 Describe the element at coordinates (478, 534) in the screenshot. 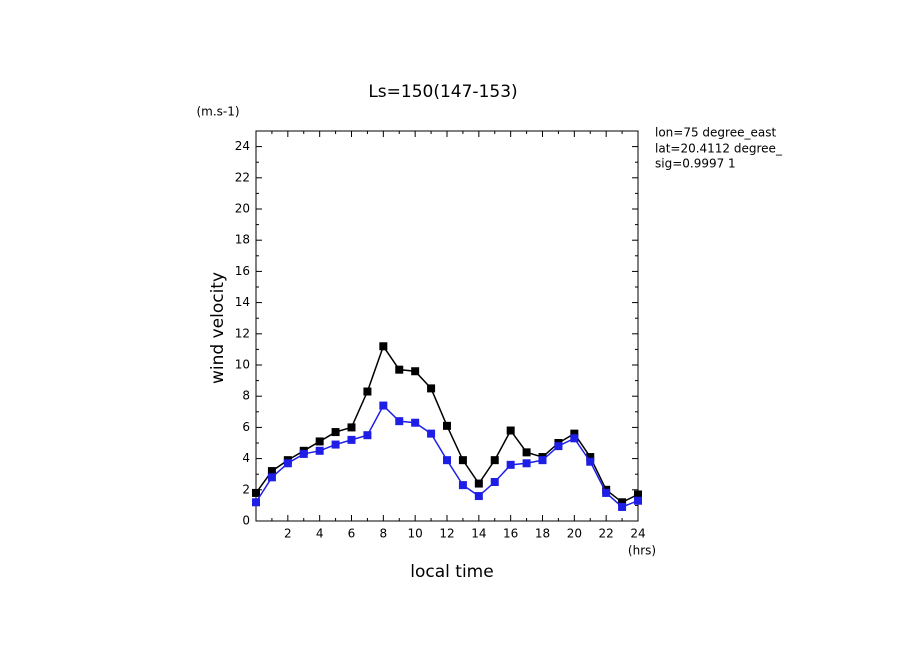

I see `x-tick-label: 14` at that location.